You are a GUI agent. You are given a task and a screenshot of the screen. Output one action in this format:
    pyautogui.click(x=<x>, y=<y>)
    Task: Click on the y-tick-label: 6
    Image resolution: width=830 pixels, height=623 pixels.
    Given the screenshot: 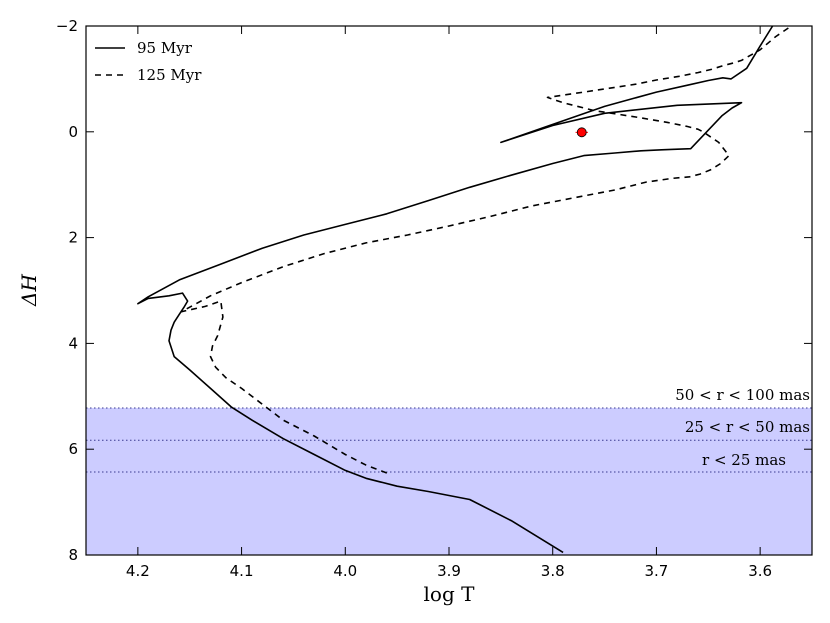 What is the action you would take?
    pyautogui.click(x=73, y=449)
    